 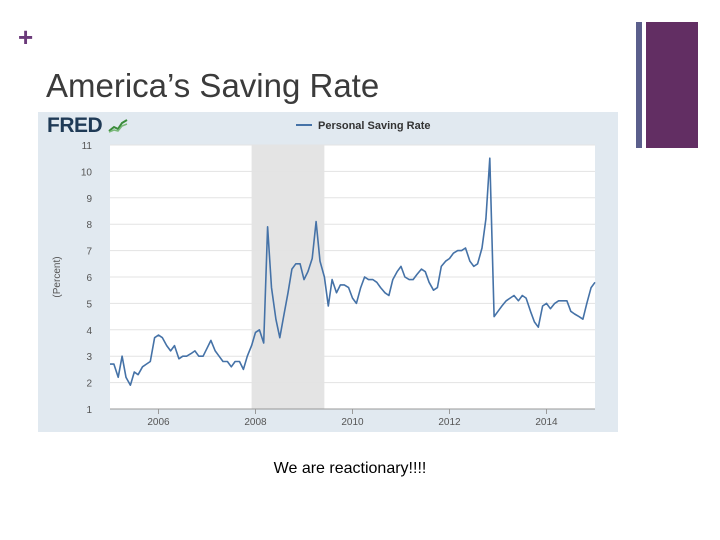 I want to click on y-tick-label: 8, so click(x=89, y=225).